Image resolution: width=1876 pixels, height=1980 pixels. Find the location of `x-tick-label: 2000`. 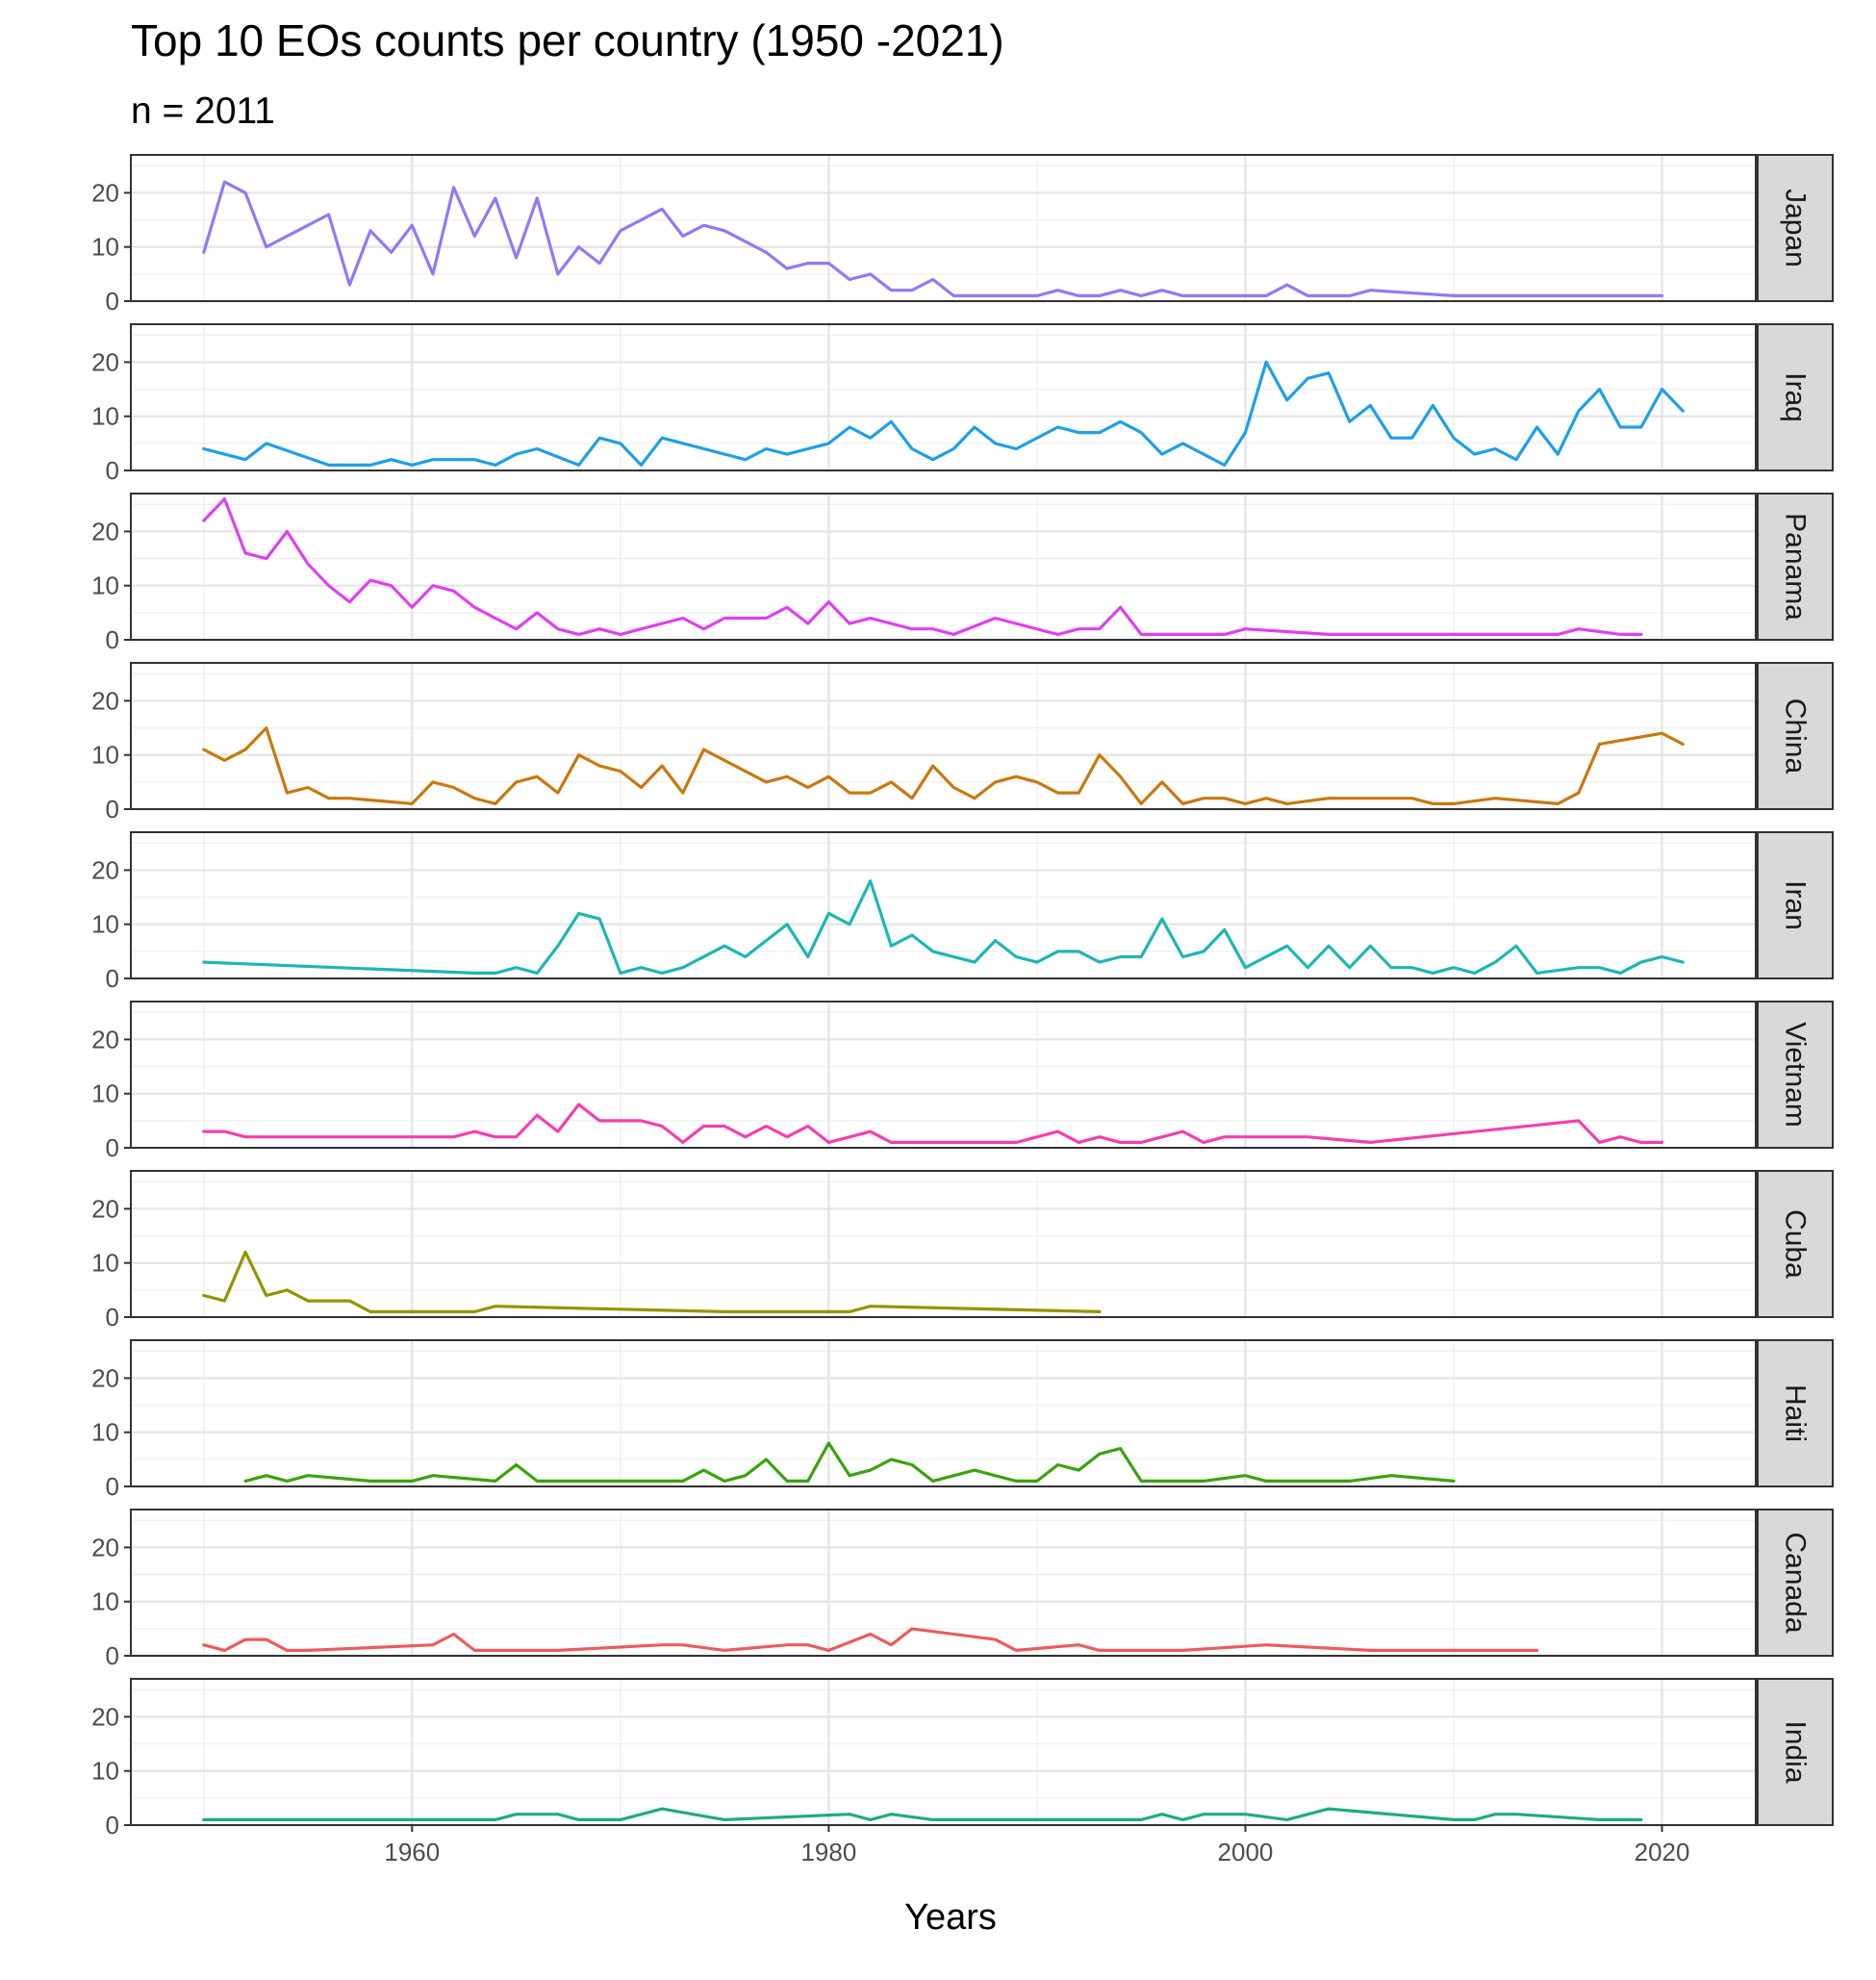

x-tick-label: 2000 is located at coordinates (1246, 1852).